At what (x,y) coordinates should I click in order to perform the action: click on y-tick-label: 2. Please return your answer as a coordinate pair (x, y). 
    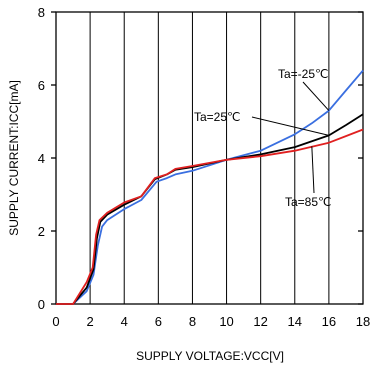
    Looking at the image, I should click on (41, 231).